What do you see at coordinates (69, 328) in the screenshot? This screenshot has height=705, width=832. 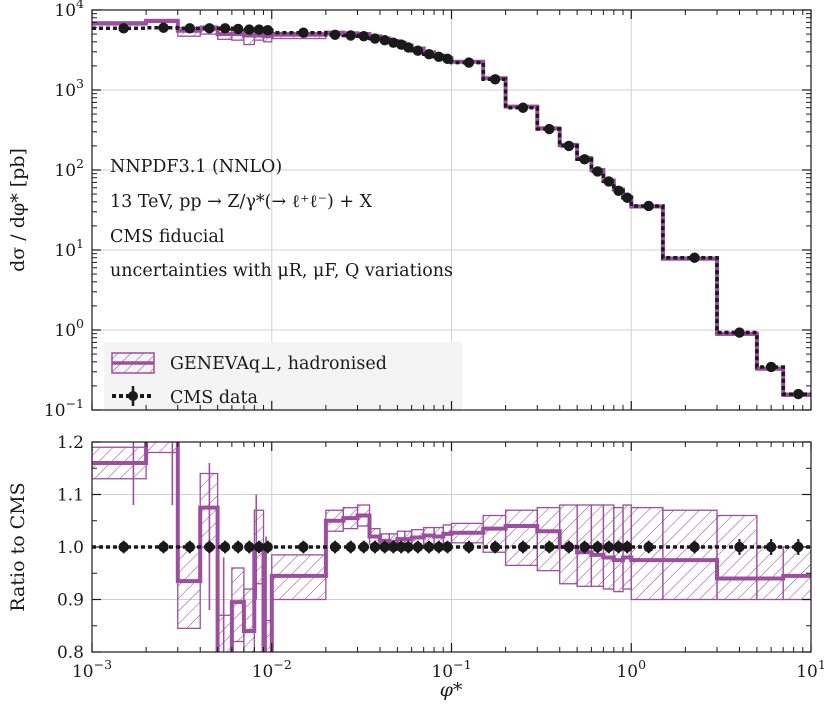 I see `y-tick-label: 10⁰` at bounding box center [69, 328].